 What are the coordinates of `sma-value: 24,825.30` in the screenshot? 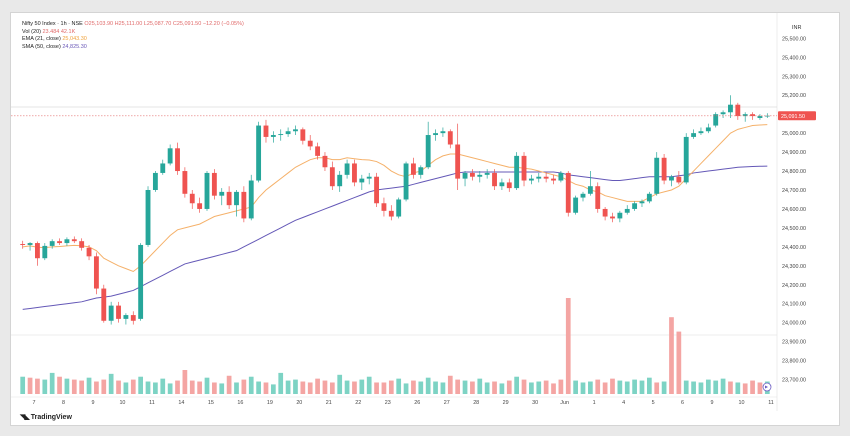 It's located at (74, 46).